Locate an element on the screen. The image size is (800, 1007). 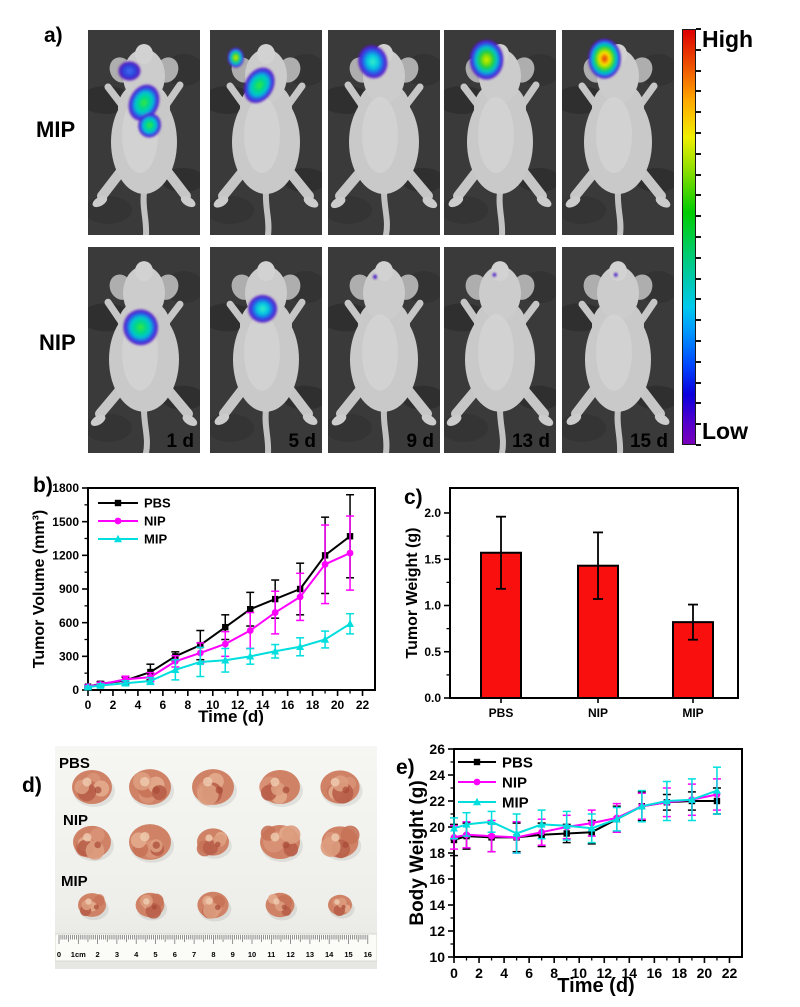
svg-text: 1cm is located at coordinates (78, 954).